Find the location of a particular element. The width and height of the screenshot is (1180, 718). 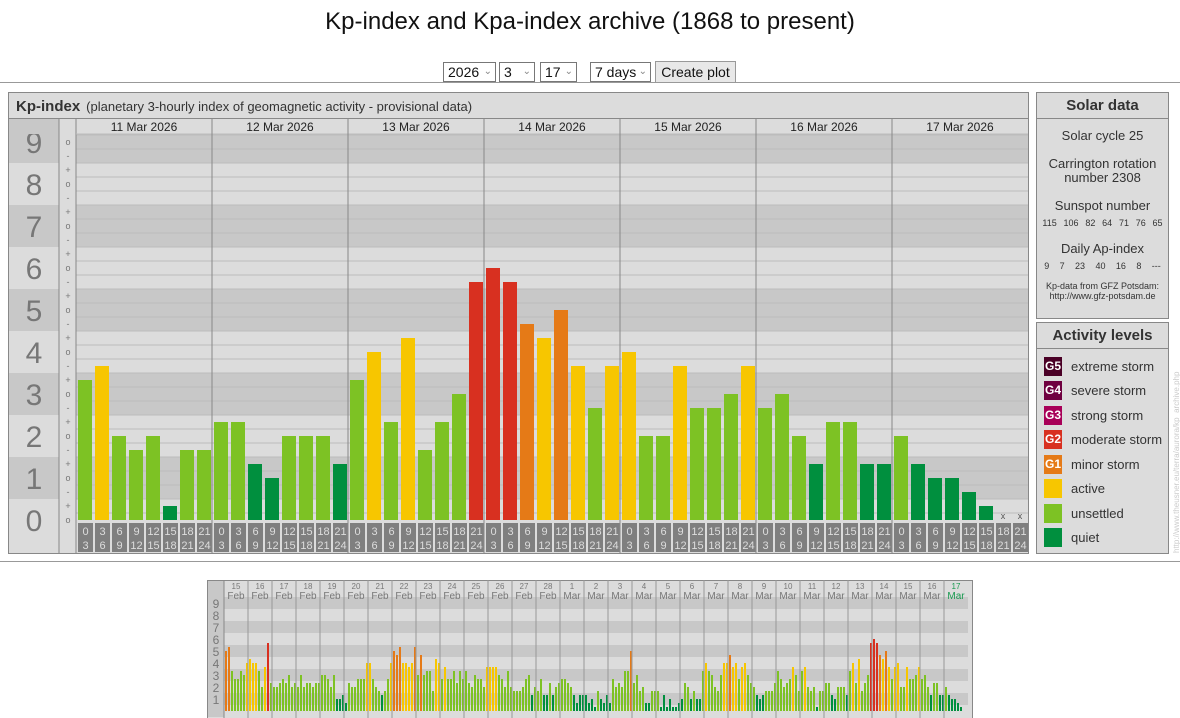

sub-level-mark: o is located at coordinates (67, 520).